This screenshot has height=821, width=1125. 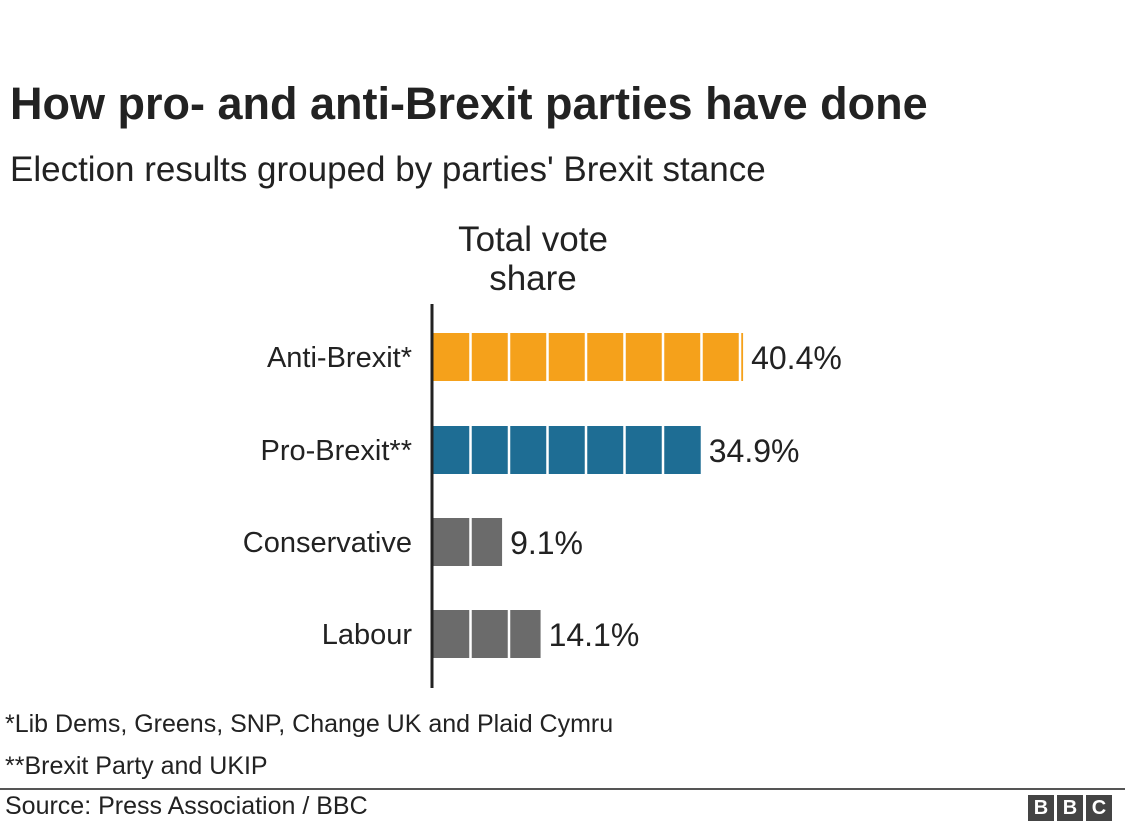 What do you see at coordinates (367, 635) in the screenshot?
I see `category-label: Labour` at bounding box center [367, 635].